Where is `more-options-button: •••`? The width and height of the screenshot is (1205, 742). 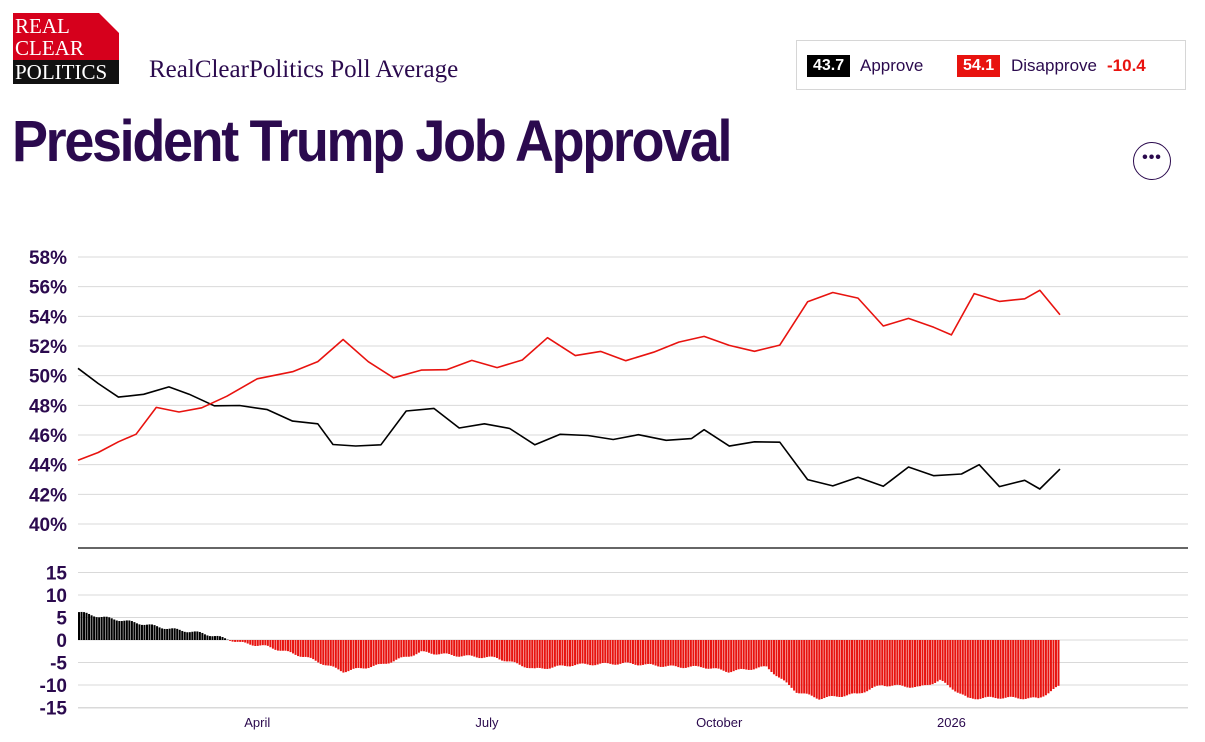 more-options-button: ••• is located at coordinates (1152, 161).